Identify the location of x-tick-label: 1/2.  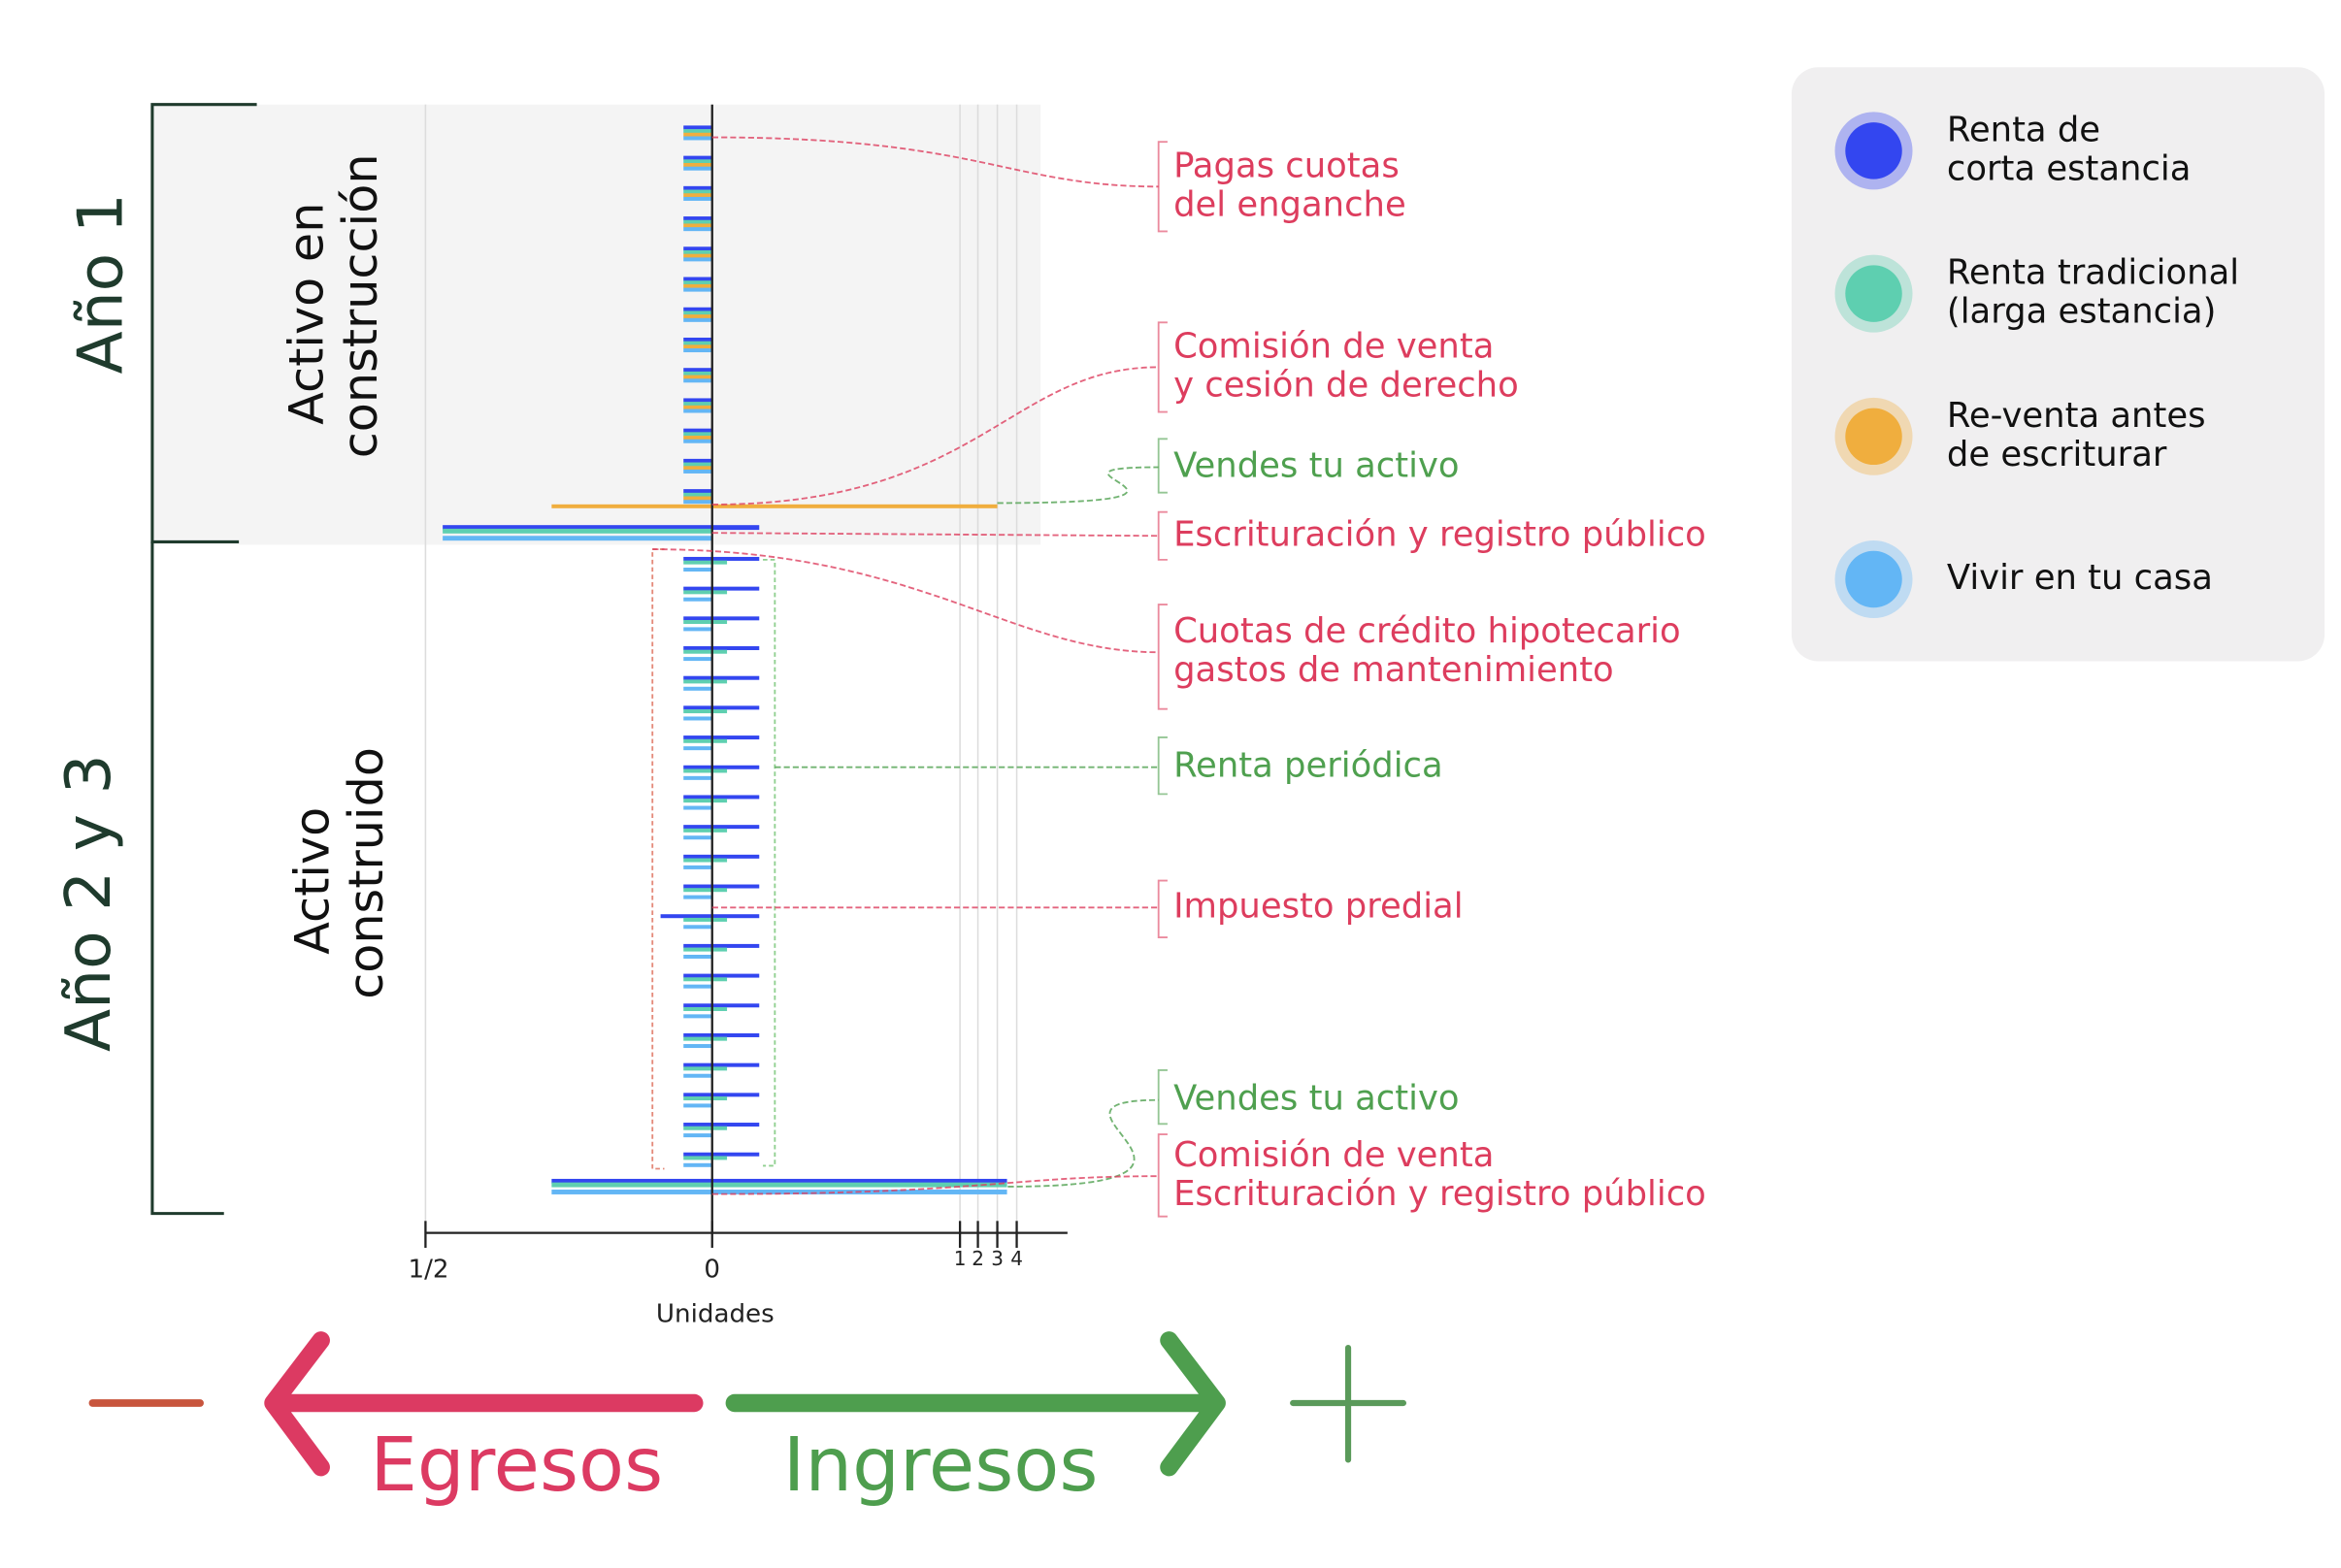
(428, 1270).